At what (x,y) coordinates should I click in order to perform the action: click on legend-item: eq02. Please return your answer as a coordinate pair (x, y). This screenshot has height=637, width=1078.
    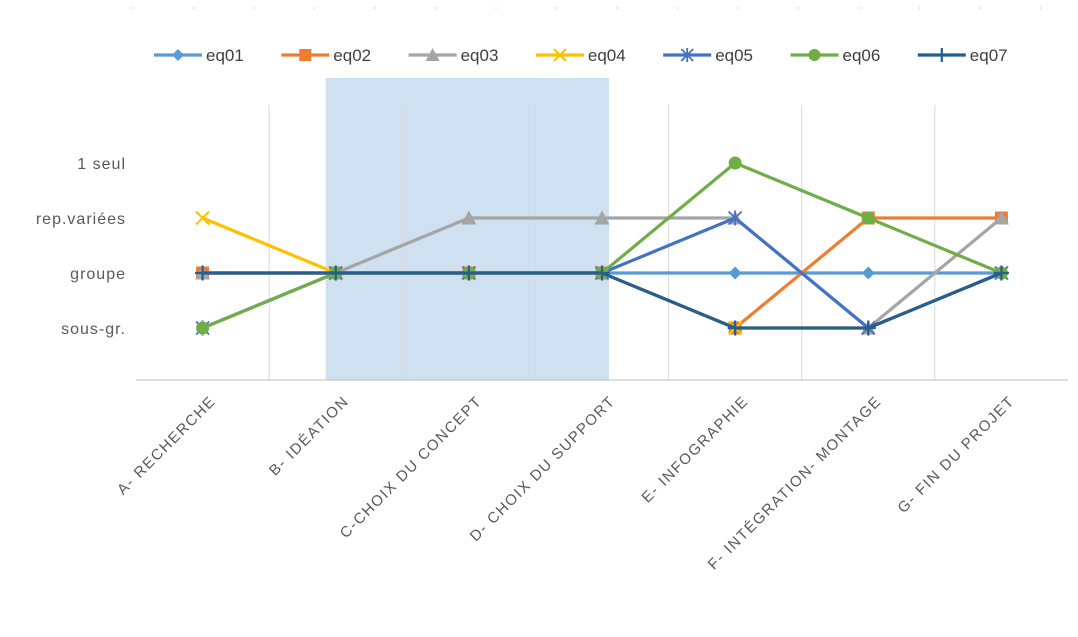
    Looking at the image, I should click on (326, 55).